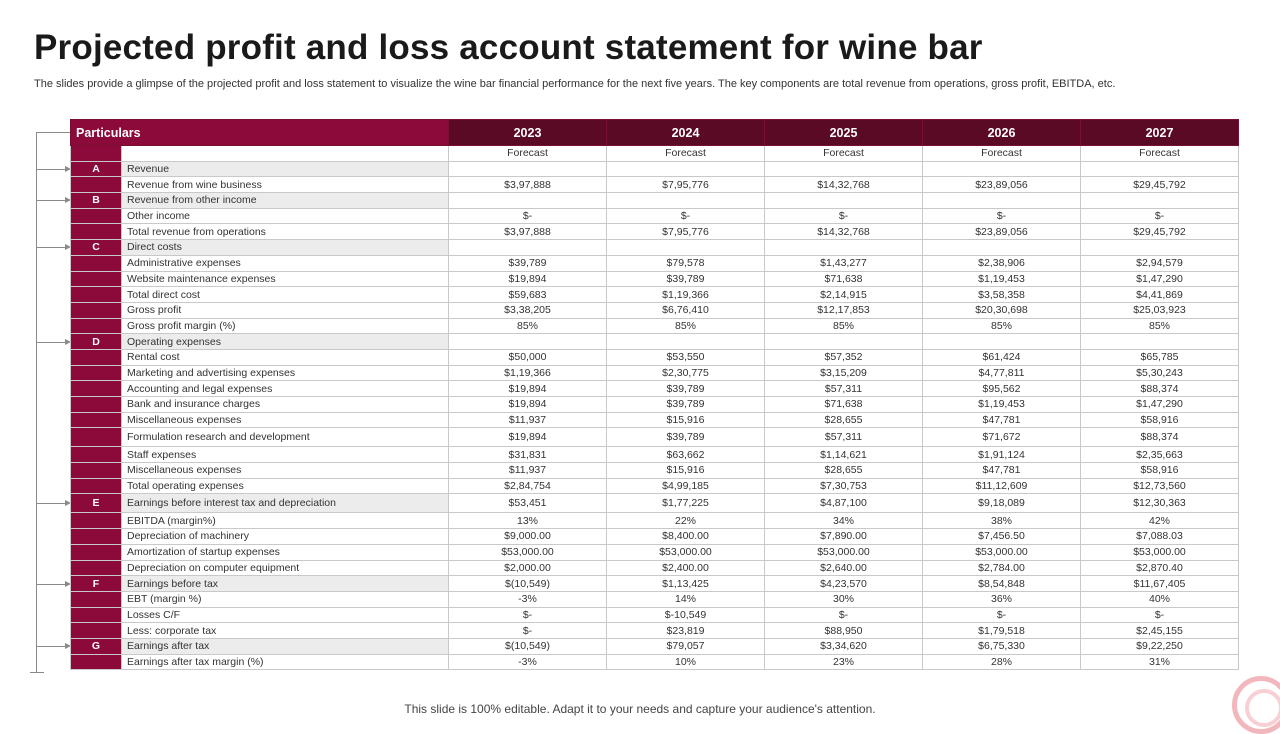 This screenshot has width=1280, height=734. What do you see at coordinates (843, 294) in the screenshot?
I see `value-cell: $2,14,915` at bounding box center [843, 294].